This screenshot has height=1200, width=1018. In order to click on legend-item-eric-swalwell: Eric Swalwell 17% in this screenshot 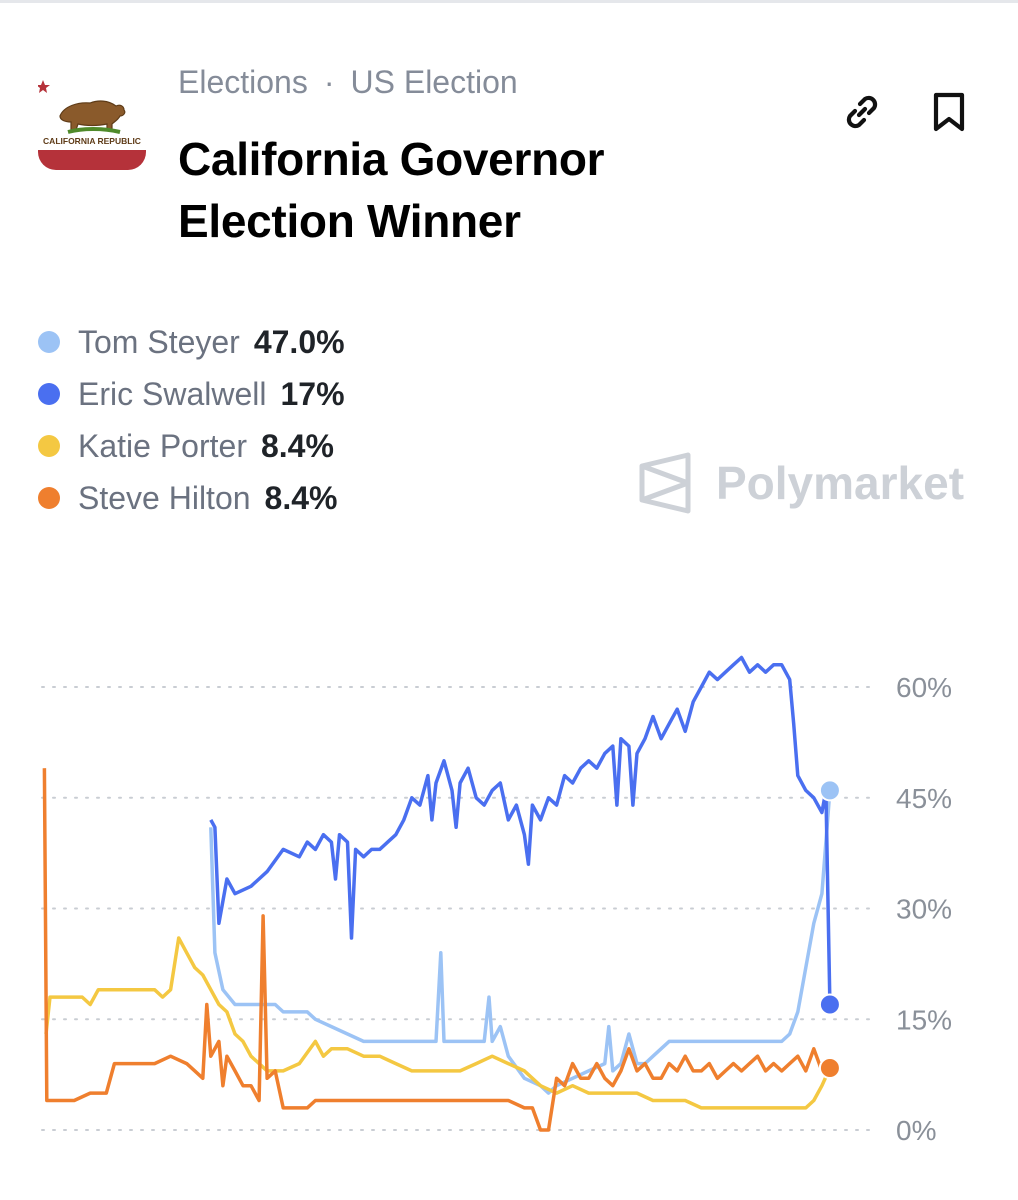, I will do `click(191, 394)`.